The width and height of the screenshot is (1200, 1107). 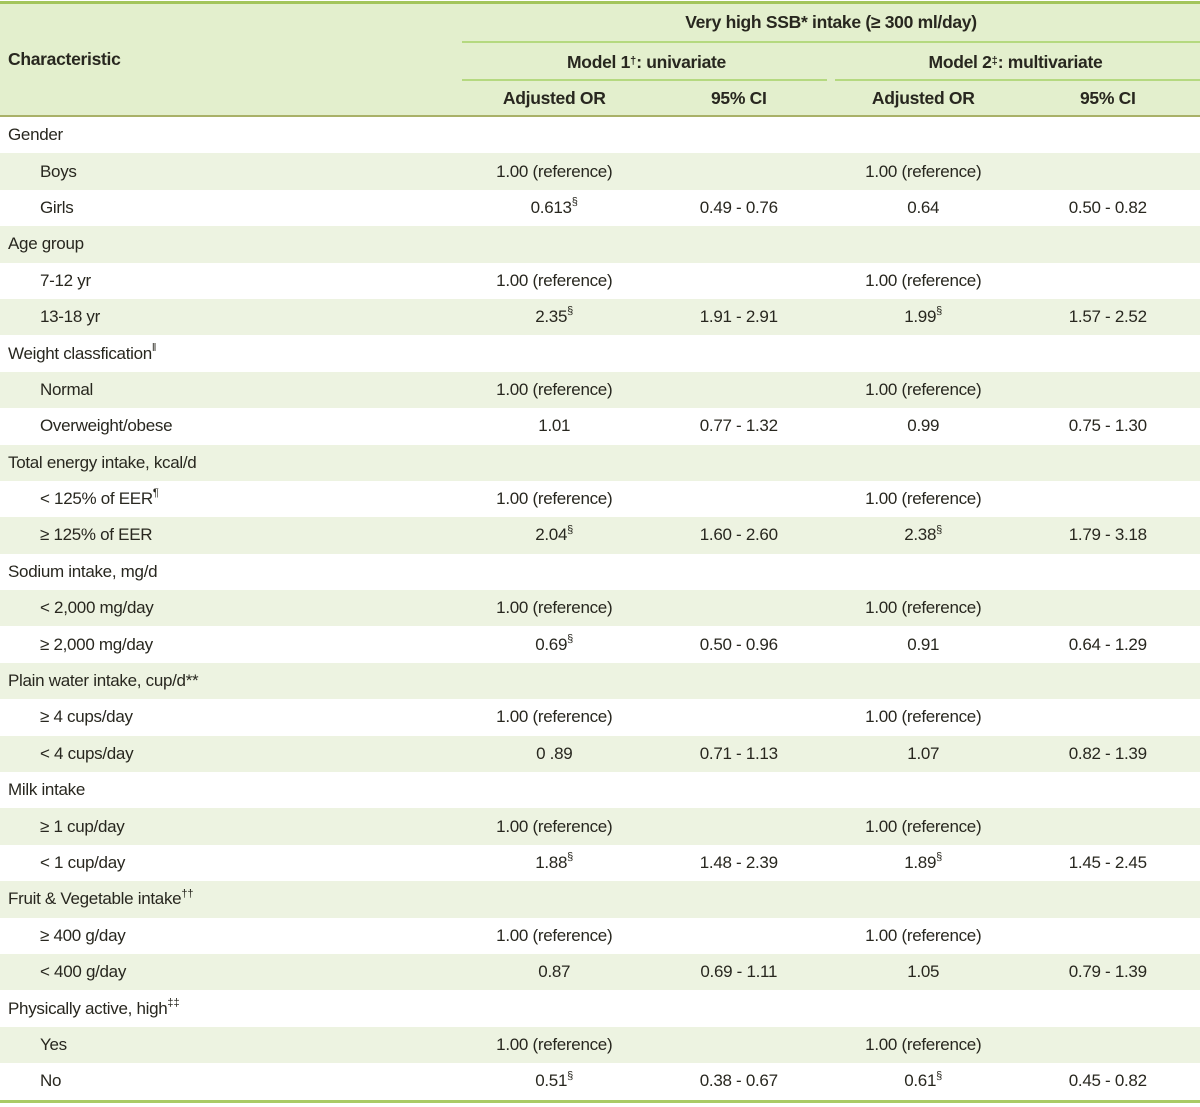 I want to click on adjusted-or-cell: 0.51§, so click(x=554, y=1081).